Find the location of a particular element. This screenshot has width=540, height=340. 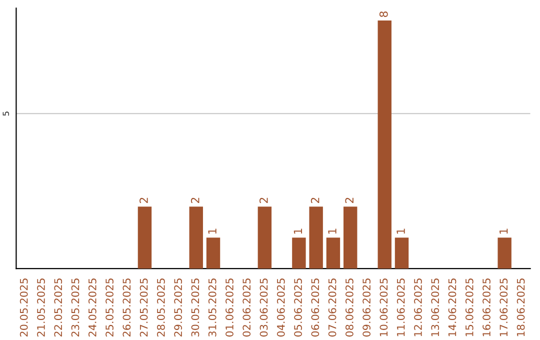

x-tick-label: 13.06.2025 is located at coordinates (435, 307).